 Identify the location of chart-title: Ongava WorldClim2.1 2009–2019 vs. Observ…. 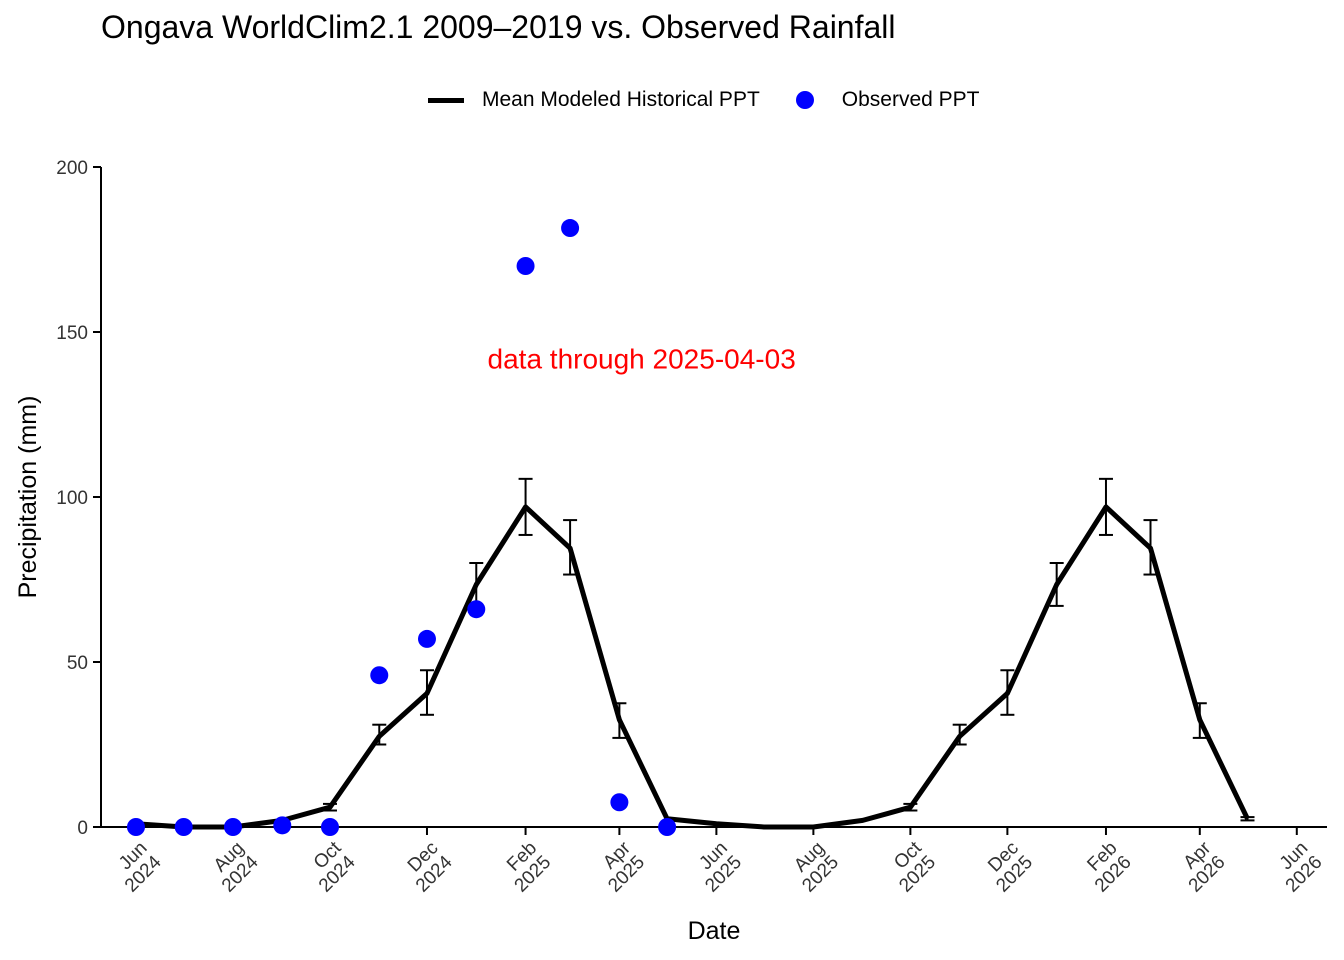
(498, 27).